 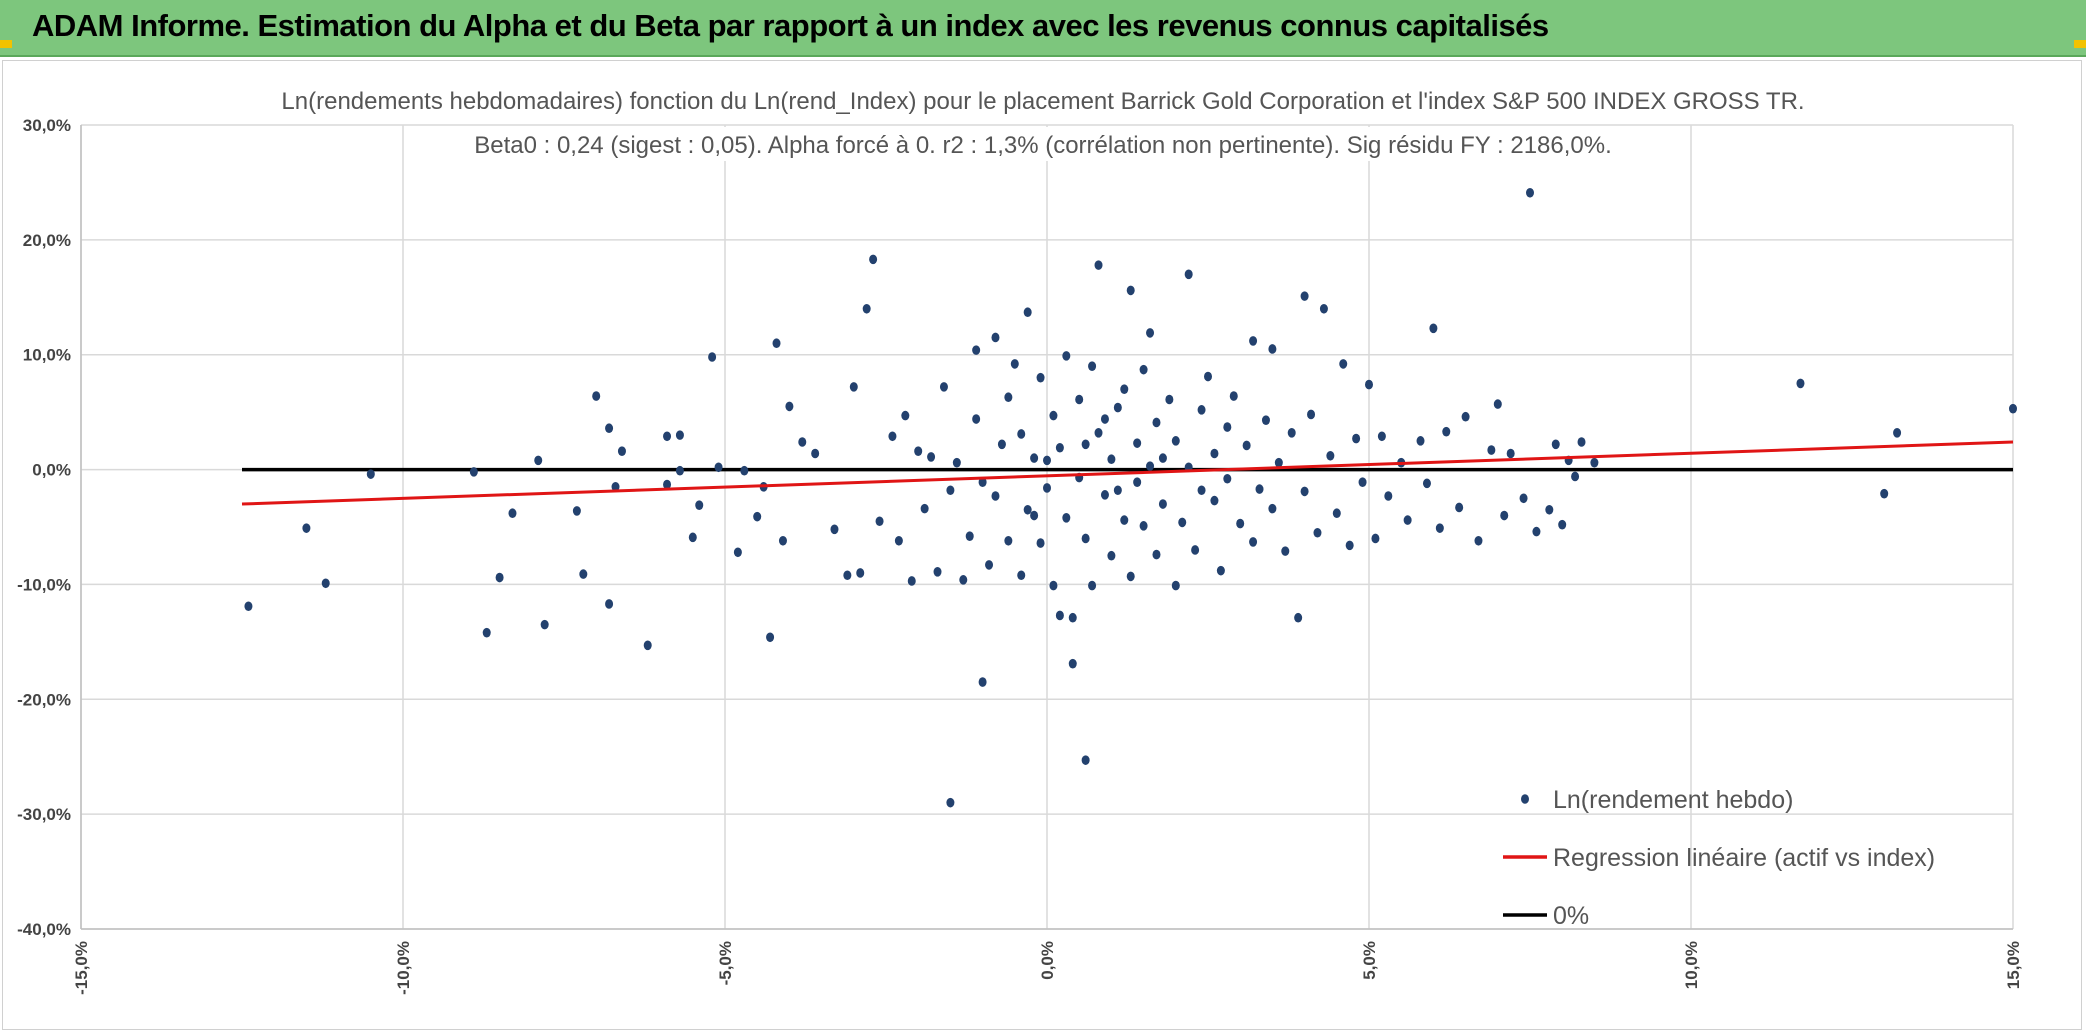 I want to click on chart-title-line-1-bg, so click(x=1043, y=100).